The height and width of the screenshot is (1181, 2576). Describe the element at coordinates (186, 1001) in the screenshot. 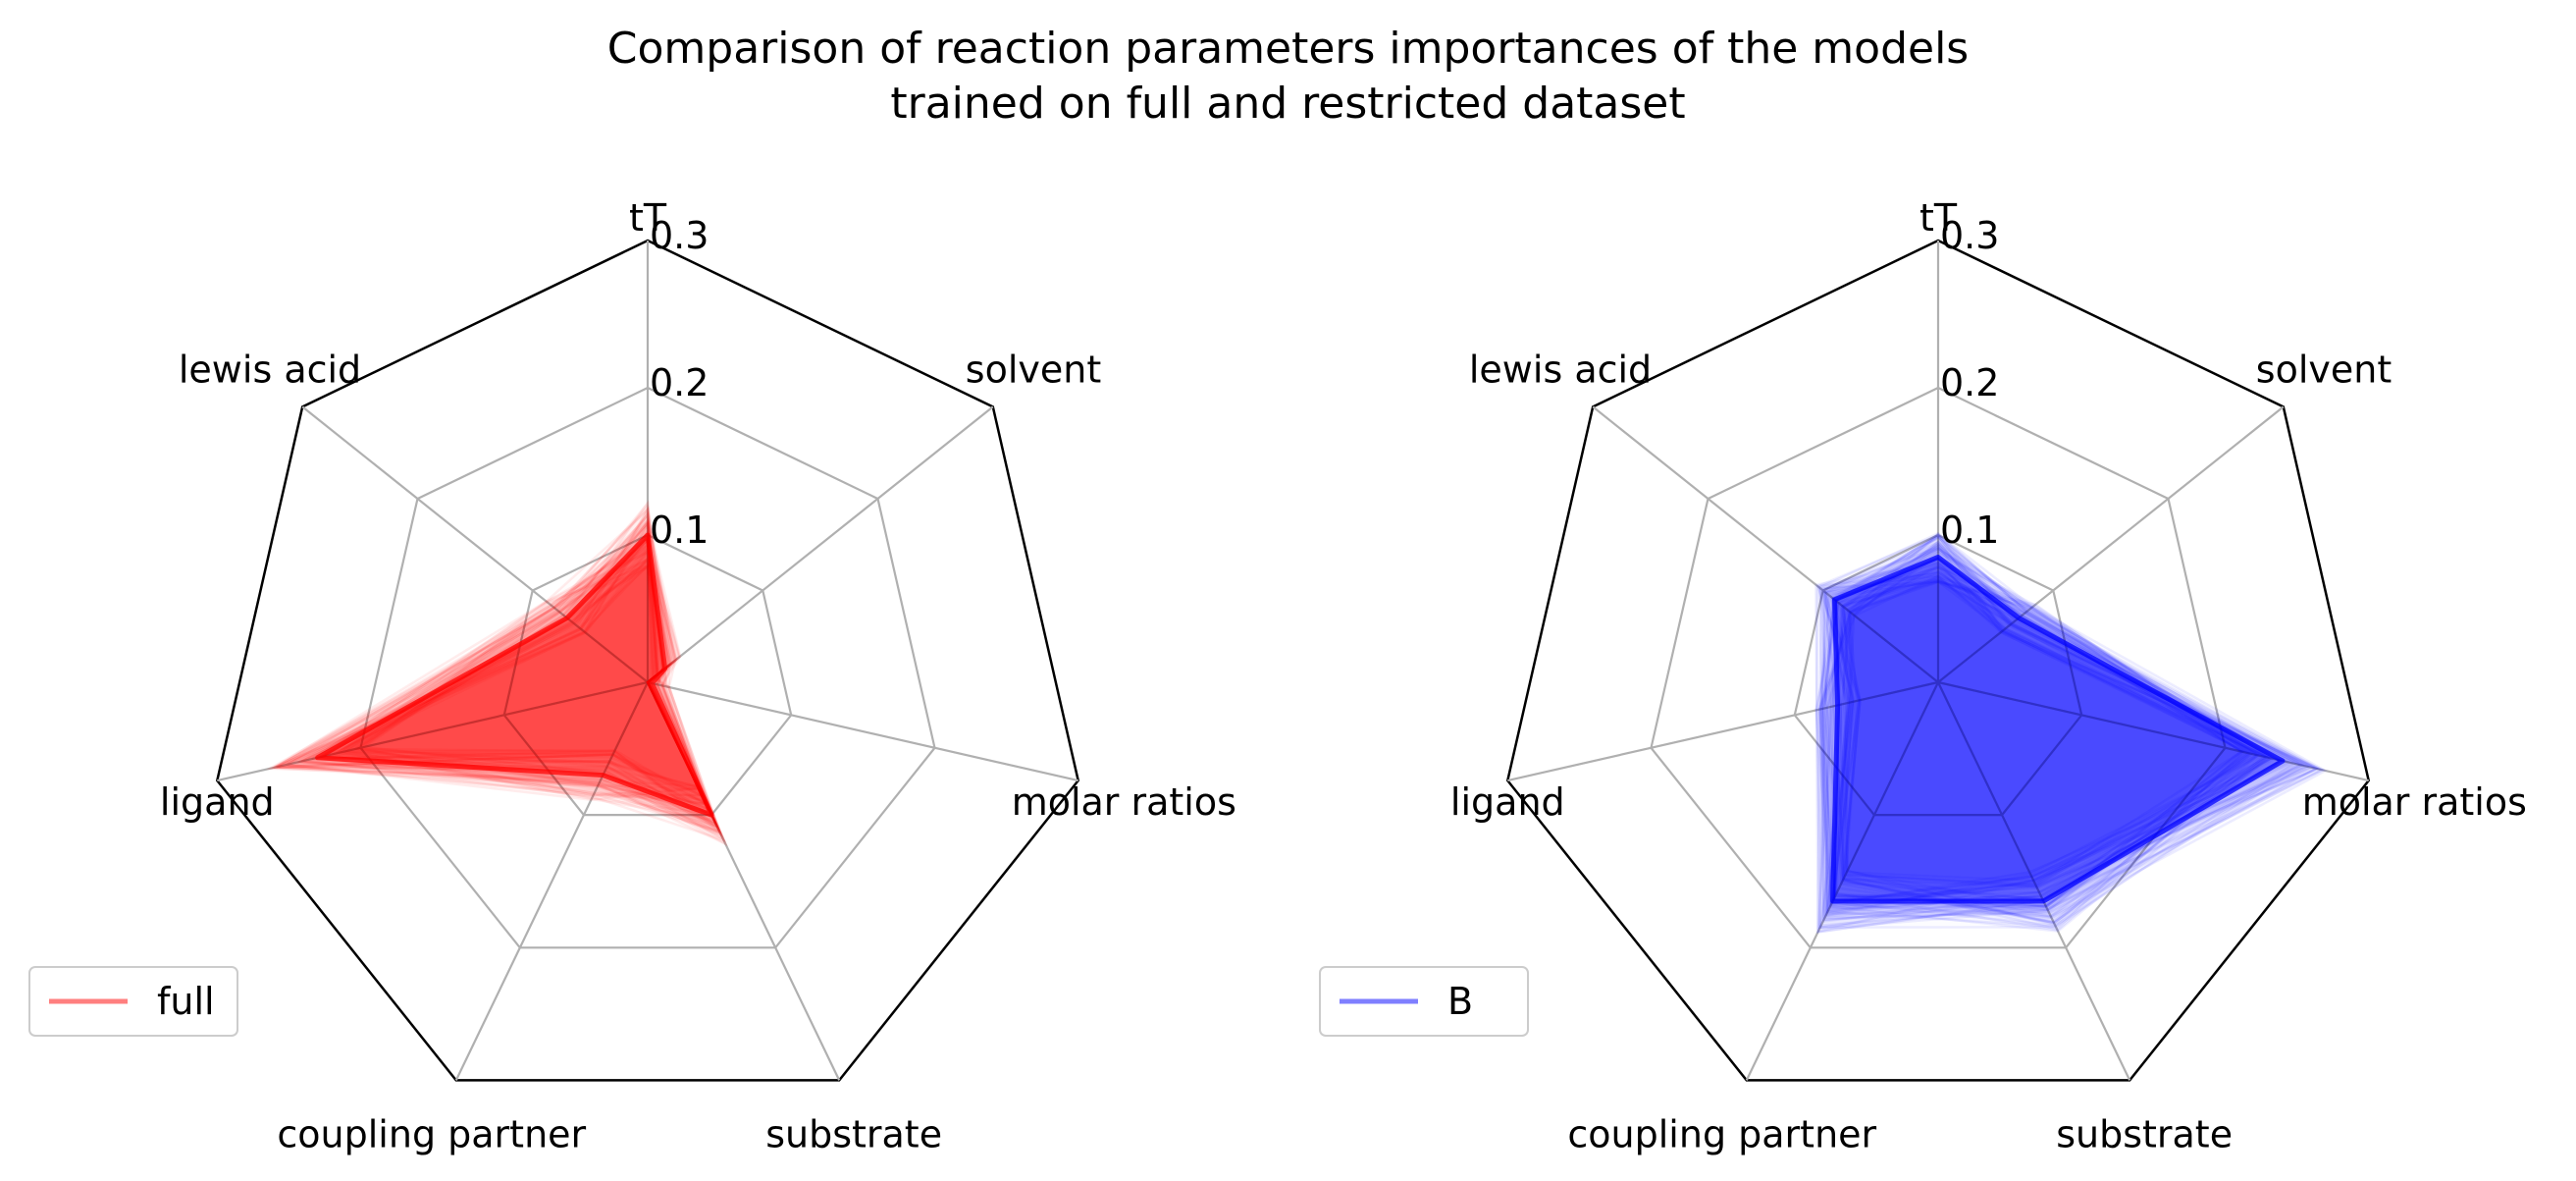

I see `legend-label: full` at that location.